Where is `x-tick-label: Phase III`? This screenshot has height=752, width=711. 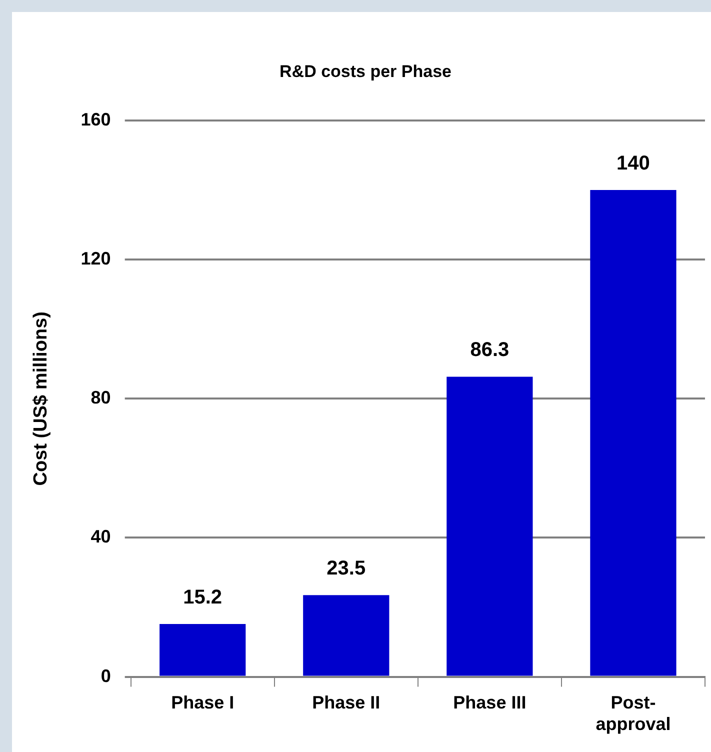 x-tick-label: Phase III is located at coordinates (489, 702).